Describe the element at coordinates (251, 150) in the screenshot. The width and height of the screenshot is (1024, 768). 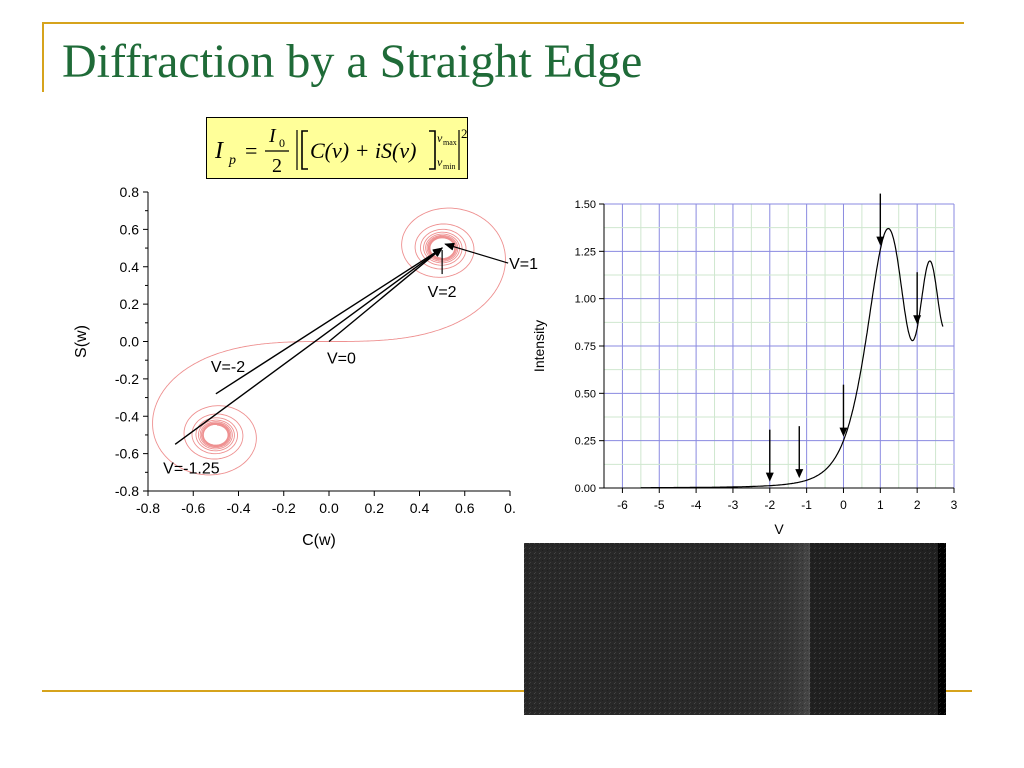
I see `formula-equals: =` at that location.